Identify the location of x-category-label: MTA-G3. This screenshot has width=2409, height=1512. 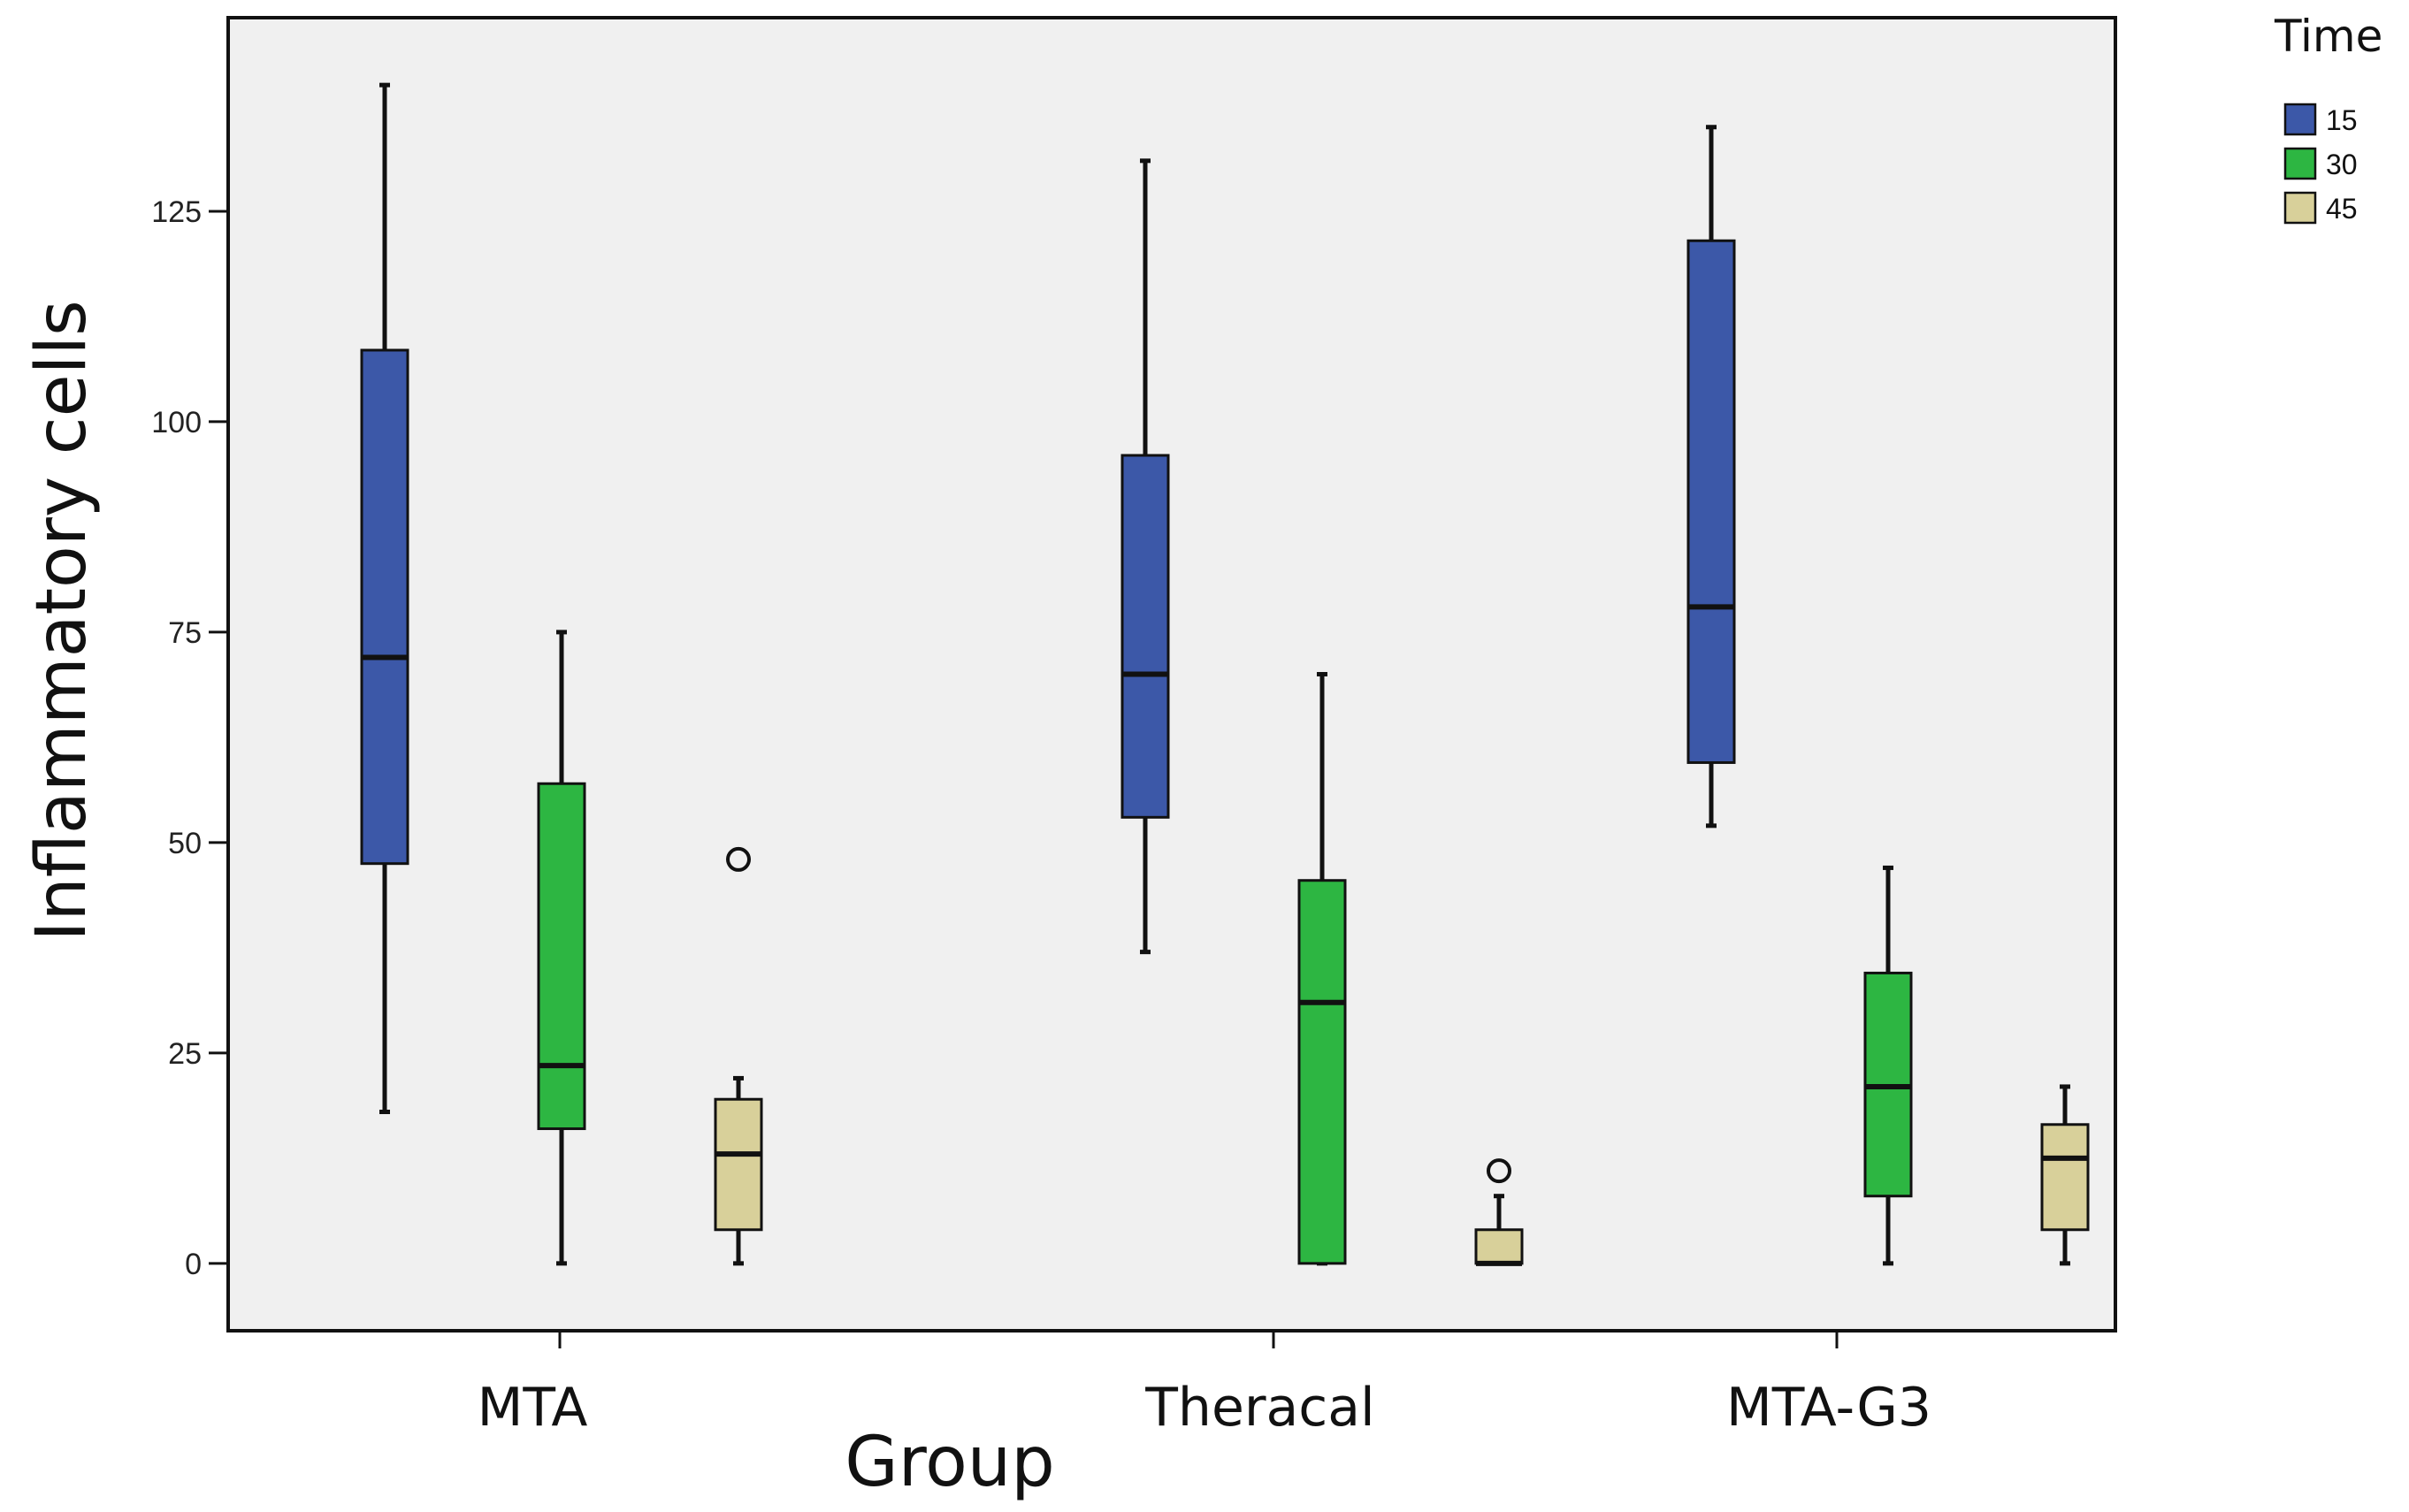
(1829, 1408).